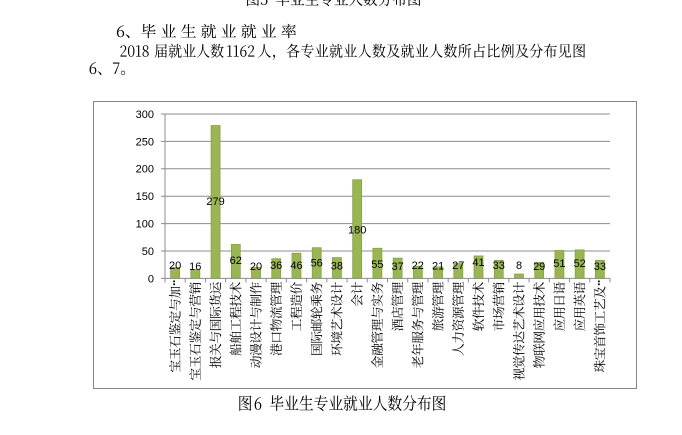  I want to click on svg-text: 37, so click(397, 267).